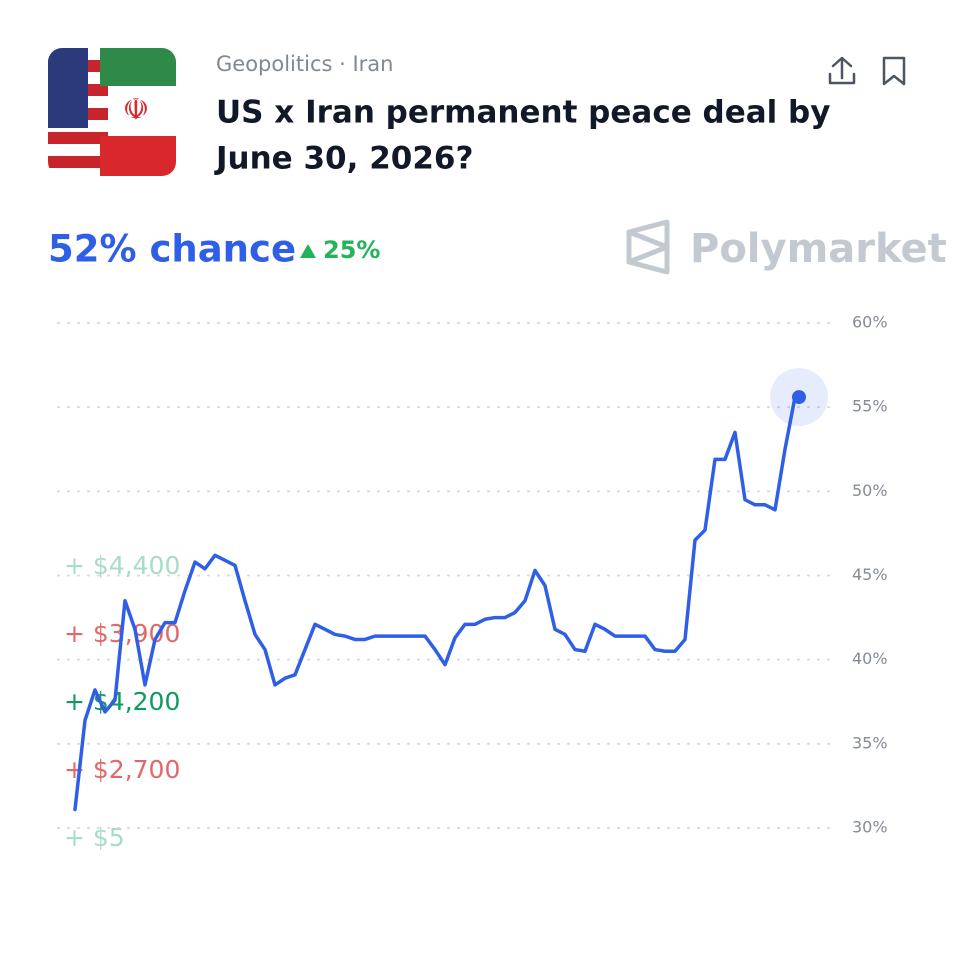 The height and width of the screenshot is (964, 960). What do you see at coordinates (94, 837) in the screenshot?
I see `trade-label: + $5` at bounding box center [94, 837].